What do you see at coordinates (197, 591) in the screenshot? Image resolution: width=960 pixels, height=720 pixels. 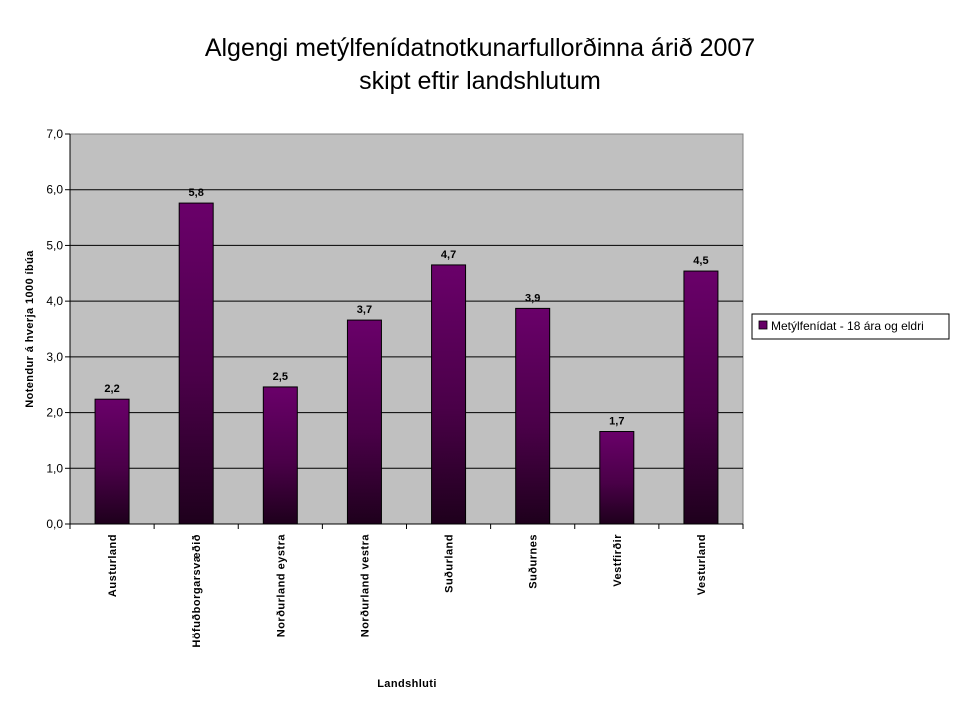 I see `x-category-label: Höfuðborgarsvæðið` at bounding box center [197, 591].